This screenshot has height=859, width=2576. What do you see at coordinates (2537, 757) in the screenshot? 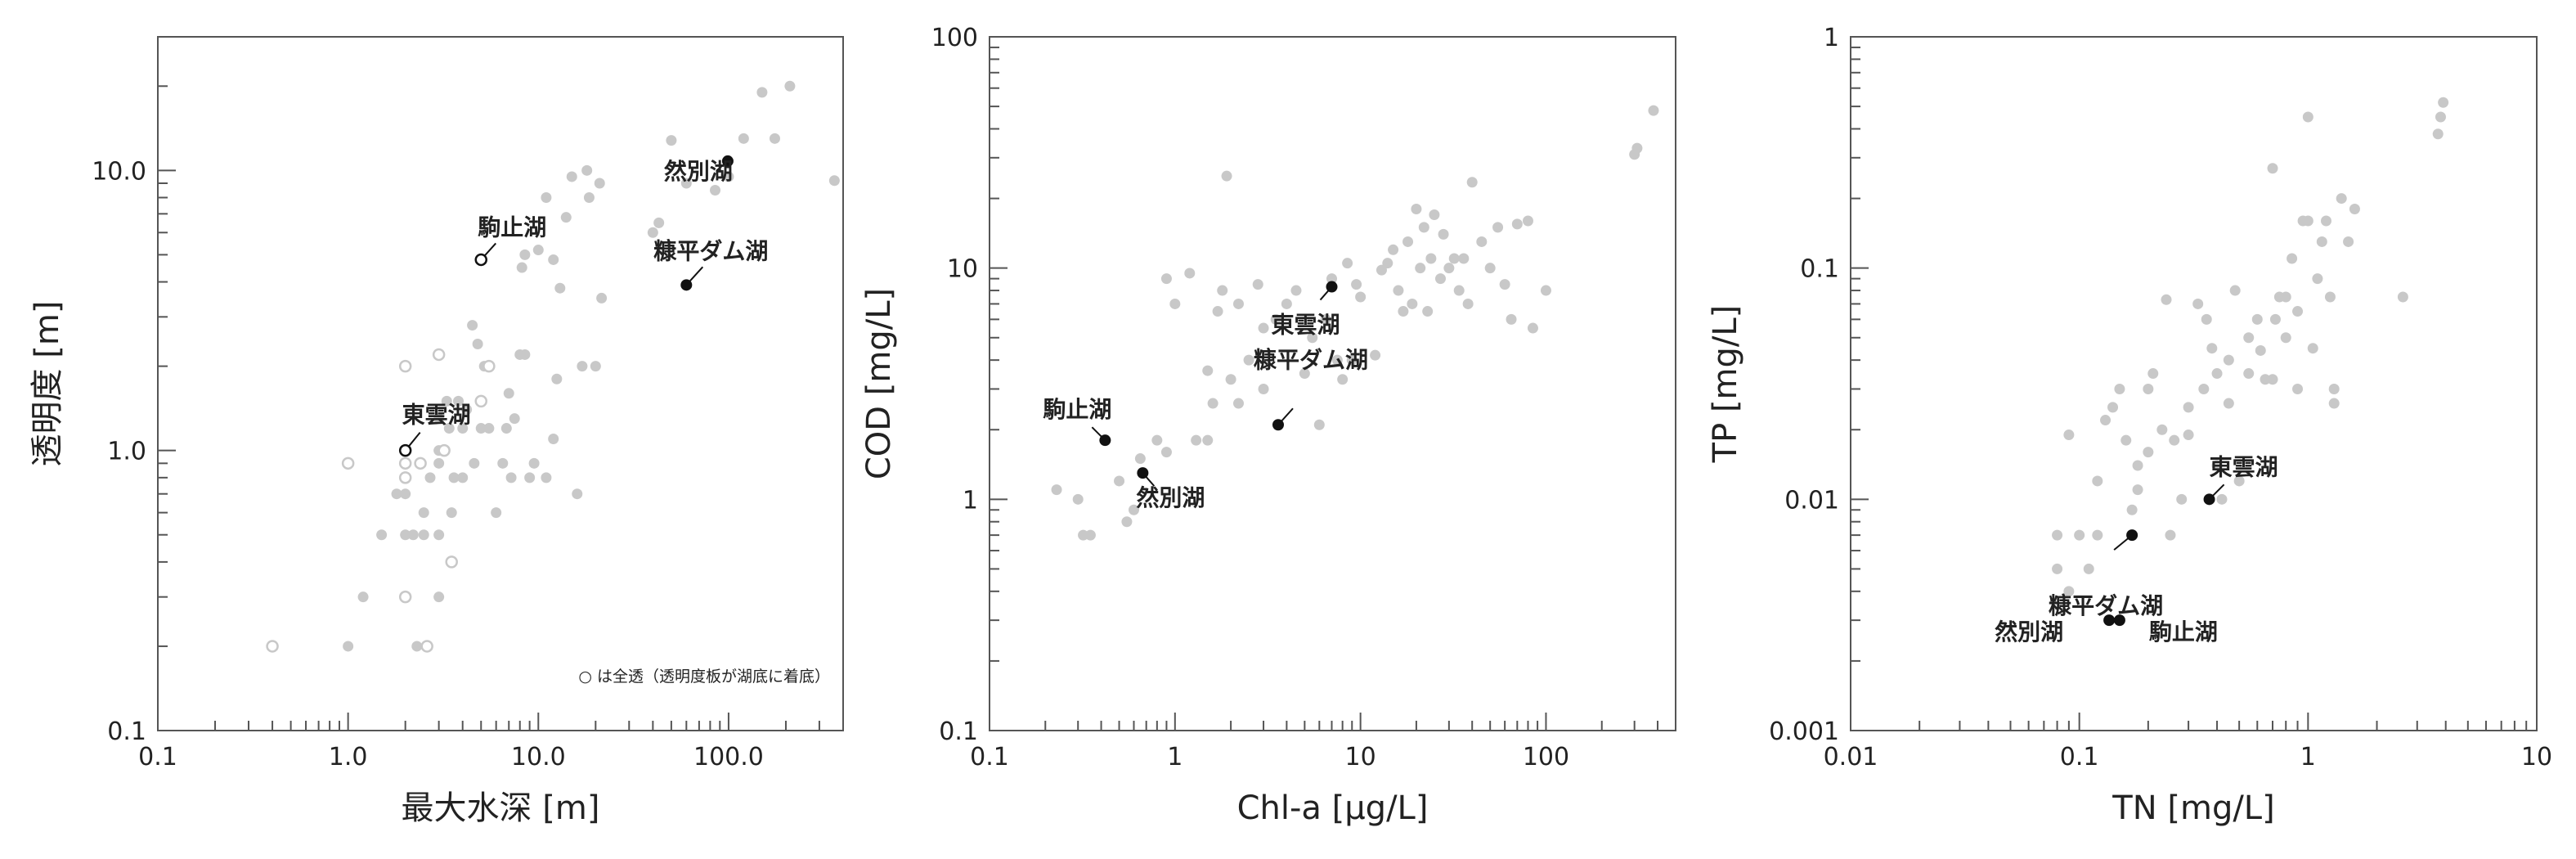
I see `x-tick-label: 10` at bounding box center [2537, 757].